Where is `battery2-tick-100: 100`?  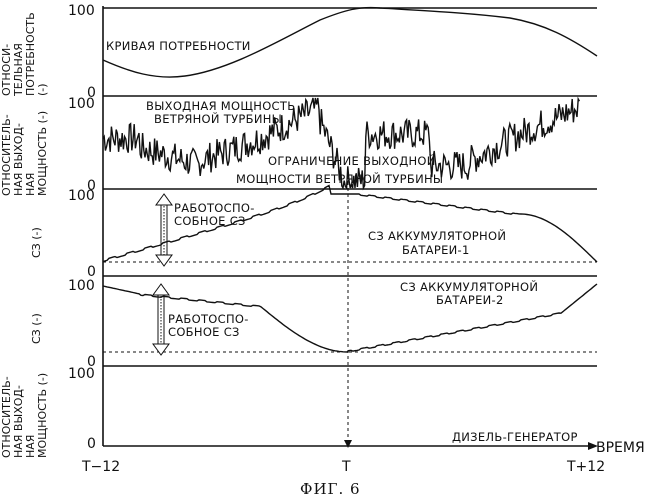
battery2-tick-100: 100 is located at coordinates (81, 286).